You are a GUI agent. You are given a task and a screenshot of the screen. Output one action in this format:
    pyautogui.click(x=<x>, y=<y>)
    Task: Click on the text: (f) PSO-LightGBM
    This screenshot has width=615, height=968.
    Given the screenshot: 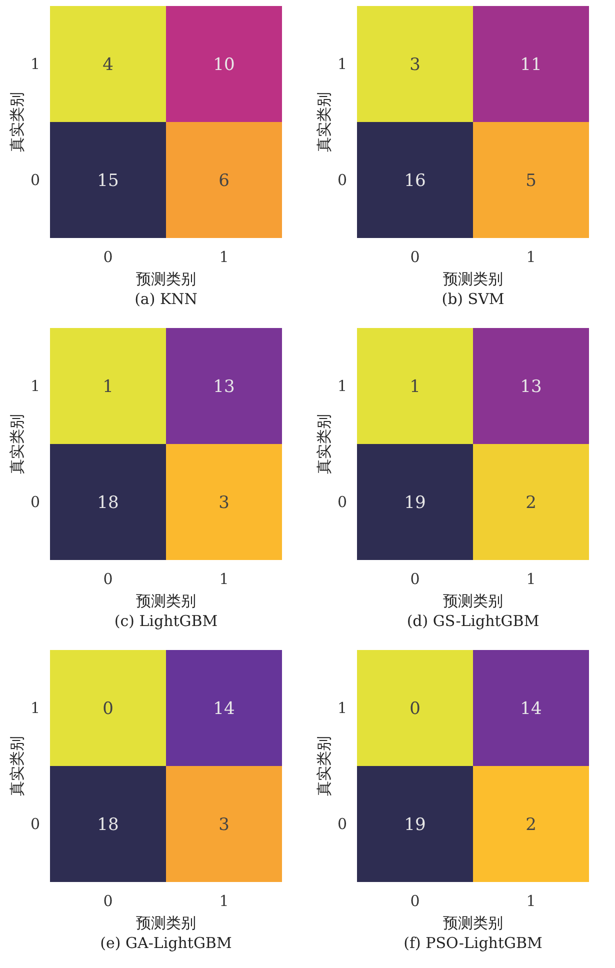 What is the action you would take?
    pyautogui.click(x=473, y=943)
    